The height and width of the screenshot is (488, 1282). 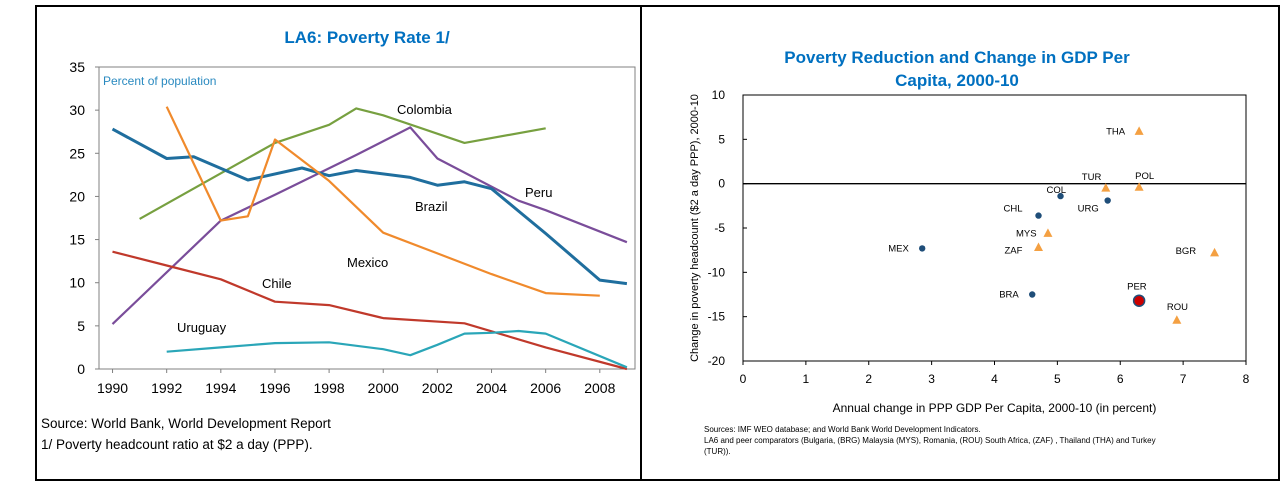 What do you see at coordinates (1057, 379) in the screenshot?
I see `x-tick-label: 5` at bounding box center [1057, 379].